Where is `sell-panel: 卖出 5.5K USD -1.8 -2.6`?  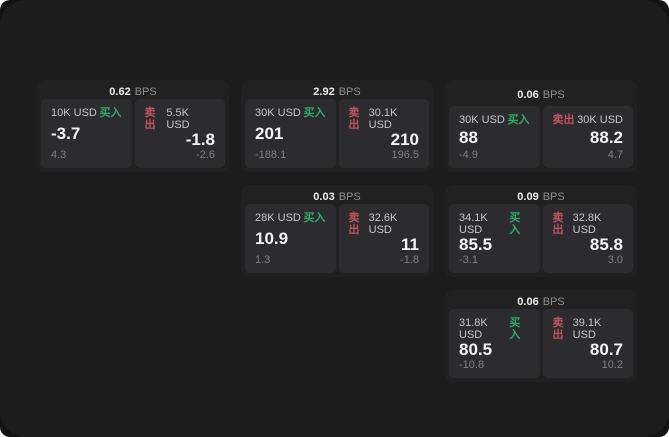
sell-panel: 卖出 5.5K USD -1.8 -2.6 is located at coordinates (179, 133).